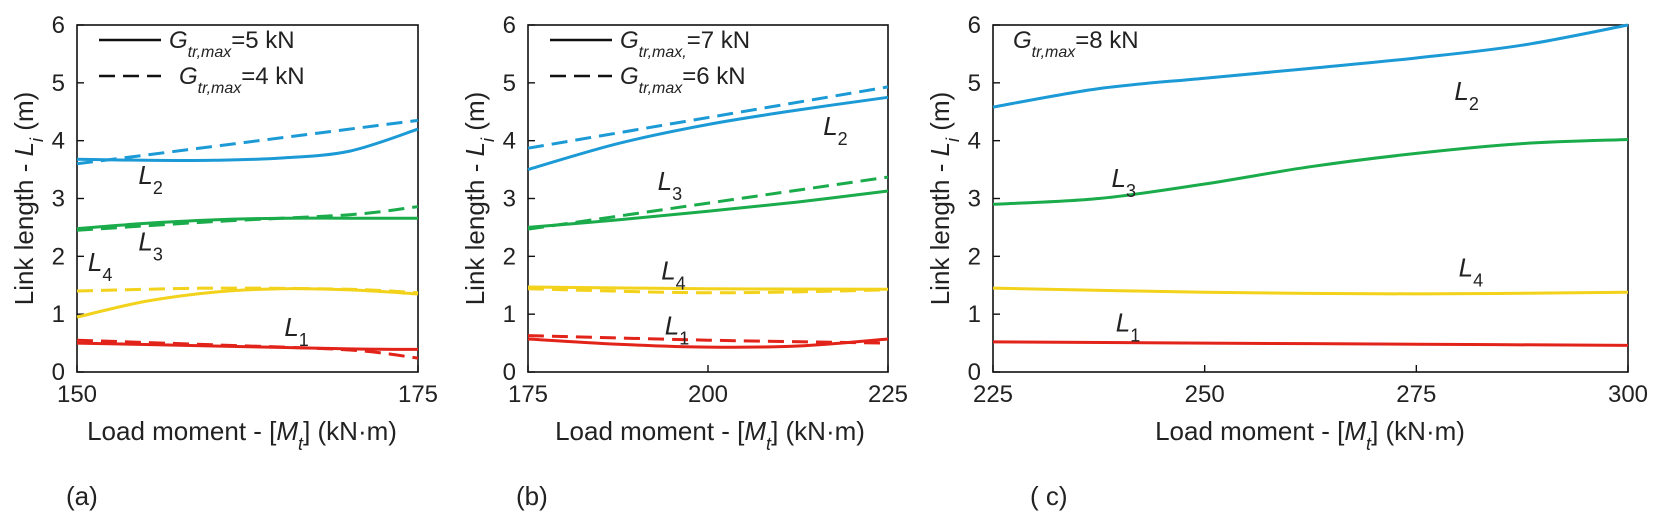  I want to click on x-tick-label: 275, so click(1416, 394).